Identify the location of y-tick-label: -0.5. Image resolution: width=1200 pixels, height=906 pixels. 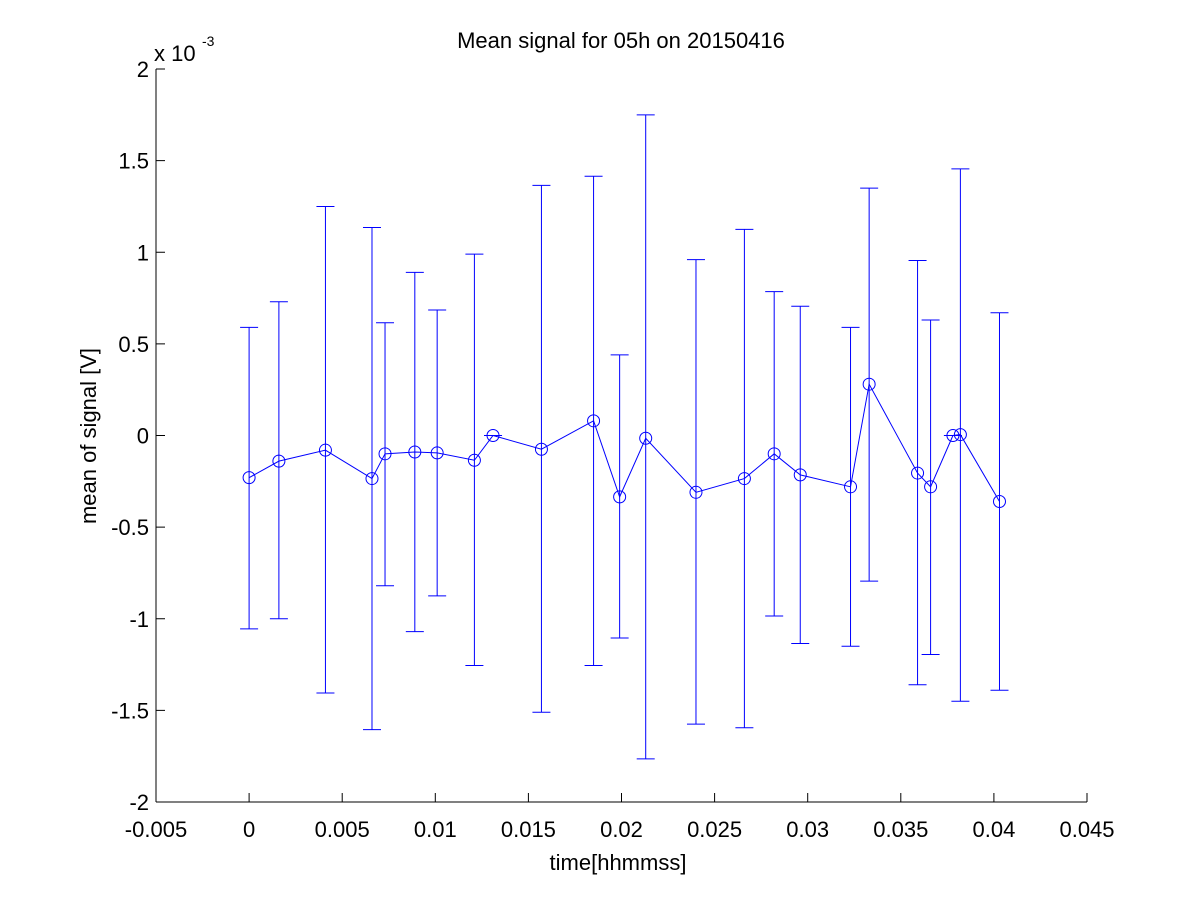
(130, 527).